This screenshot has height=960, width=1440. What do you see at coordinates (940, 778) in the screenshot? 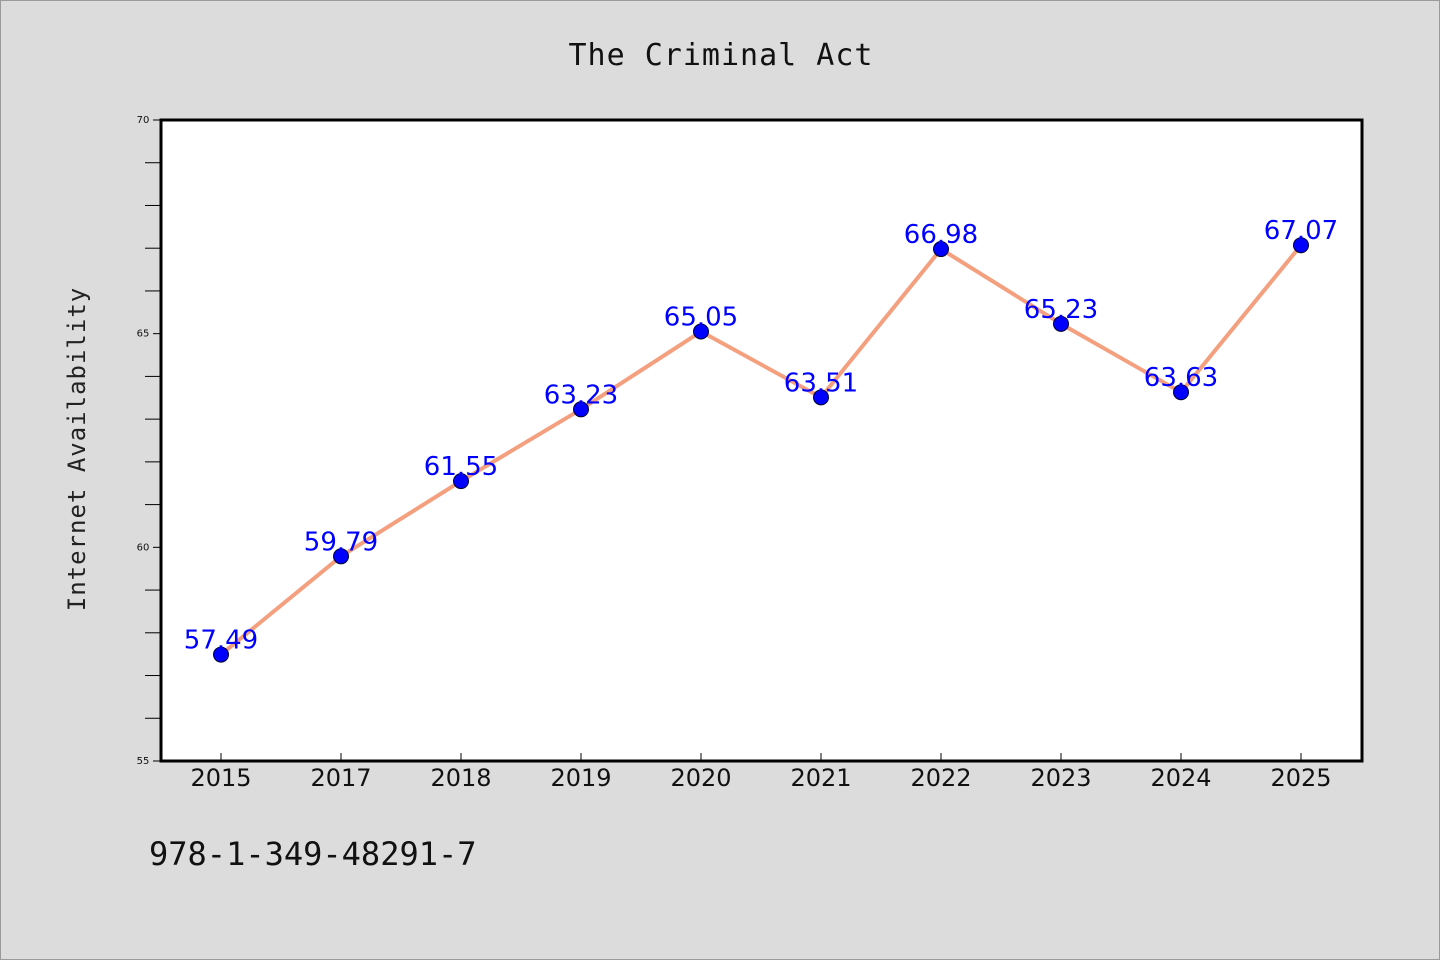
I see `x-tick-label: 2022` at bounding box center [940, 778].